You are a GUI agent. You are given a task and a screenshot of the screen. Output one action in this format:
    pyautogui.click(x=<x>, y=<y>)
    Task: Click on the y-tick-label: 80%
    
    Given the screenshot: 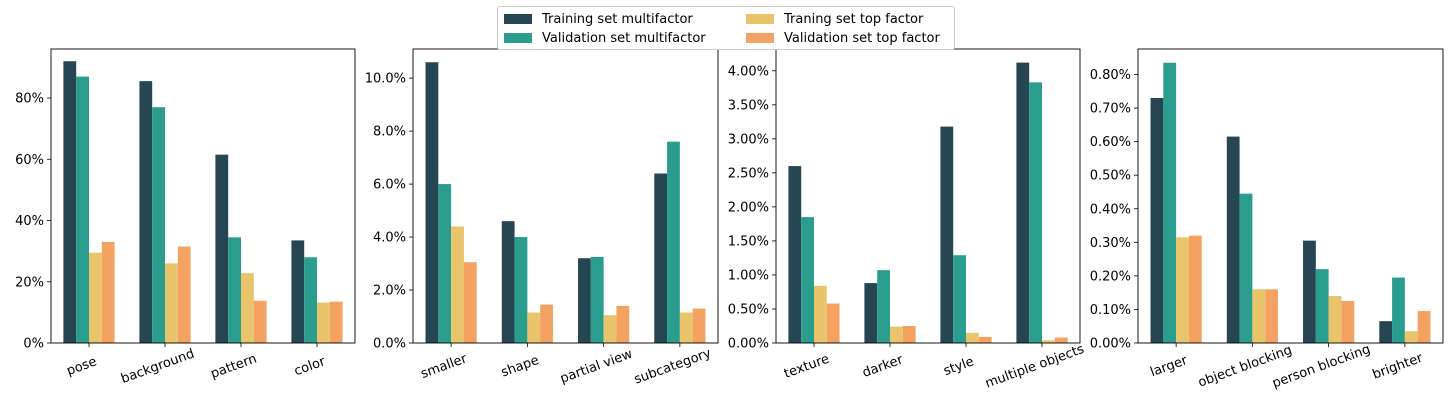 What is the action you would take?
    pyautogui.click(x=29, y=99)
    